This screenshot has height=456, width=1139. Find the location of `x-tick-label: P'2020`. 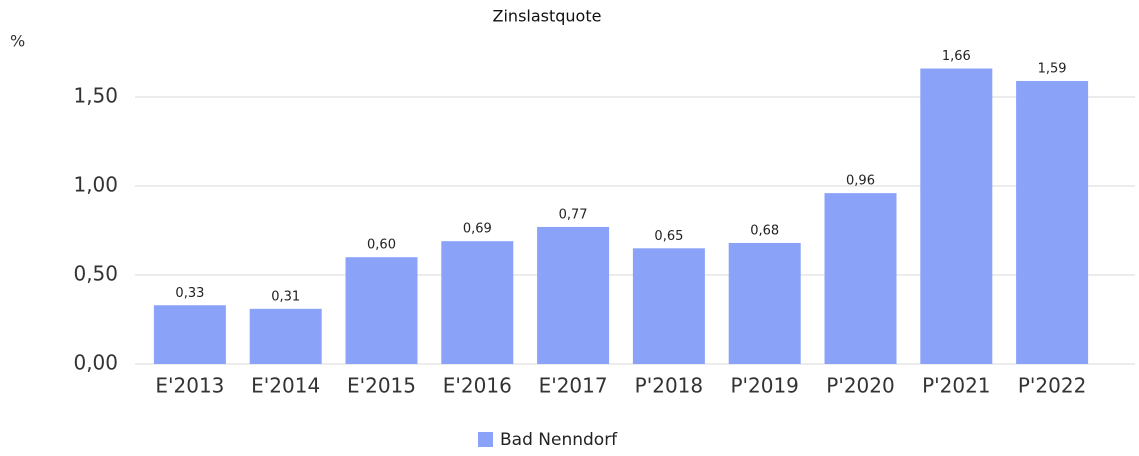

x-tick-label: P'2020 is located at coordinates (860, 386).